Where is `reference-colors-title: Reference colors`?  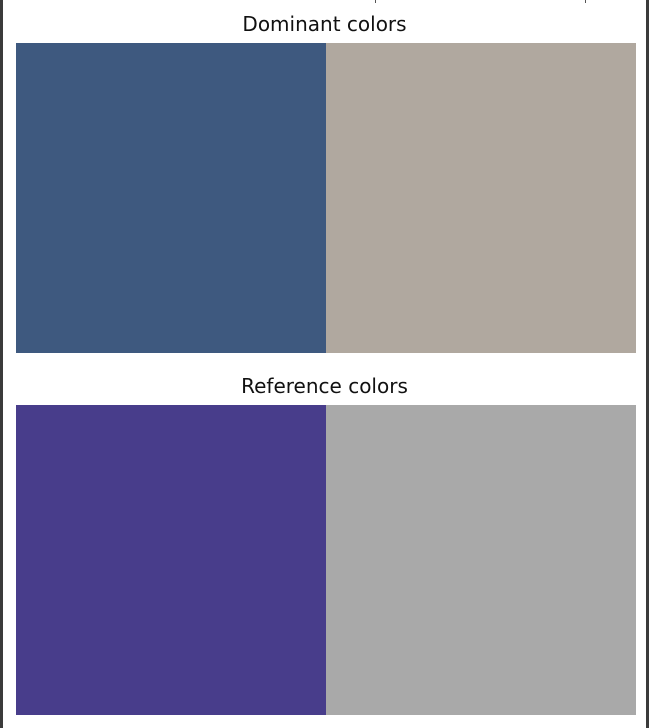
reference-colors-title: Reference colors is located at coordinates (324, 386).